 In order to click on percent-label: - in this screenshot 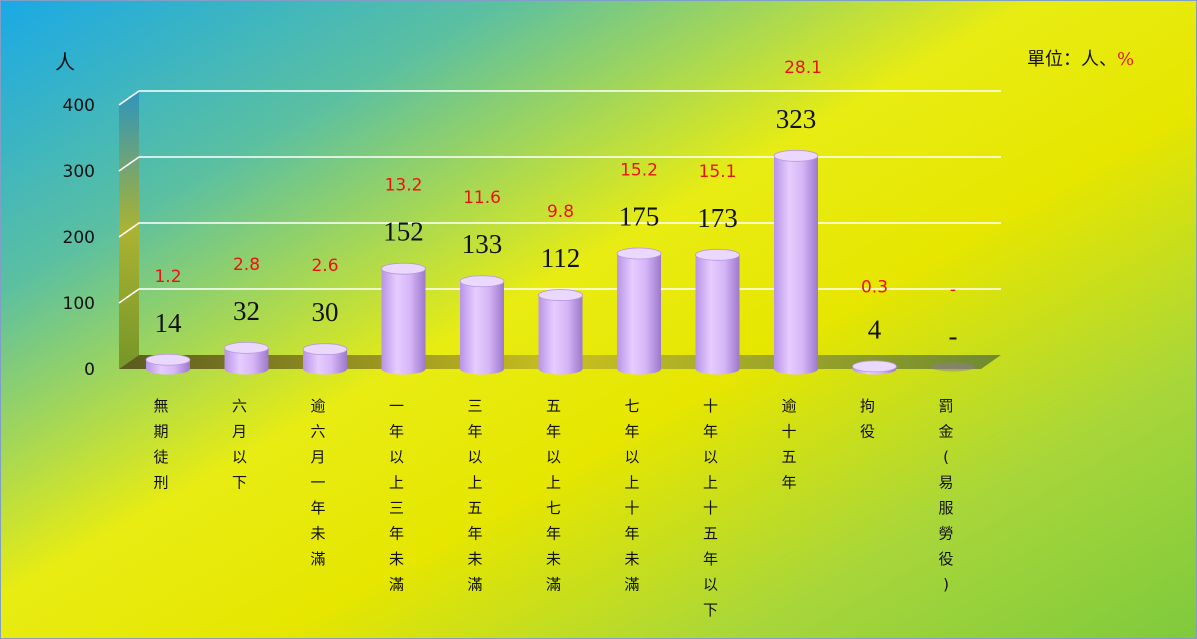, I will do `click(953, 290)`.